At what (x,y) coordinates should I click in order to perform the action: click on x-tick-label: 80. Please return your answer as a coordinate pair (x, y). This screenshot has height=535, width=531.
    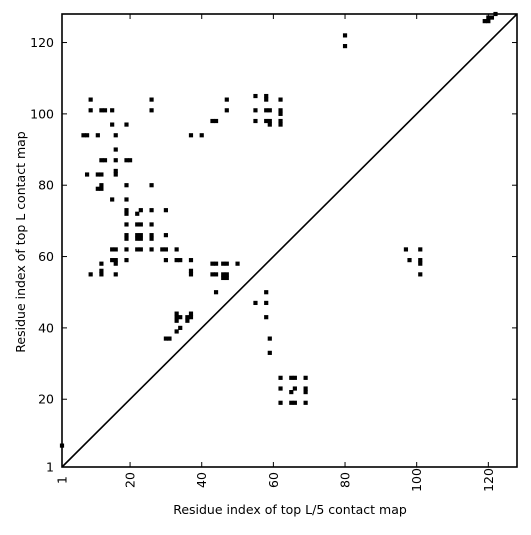
    Looking at the image, I should click on (345, 480).